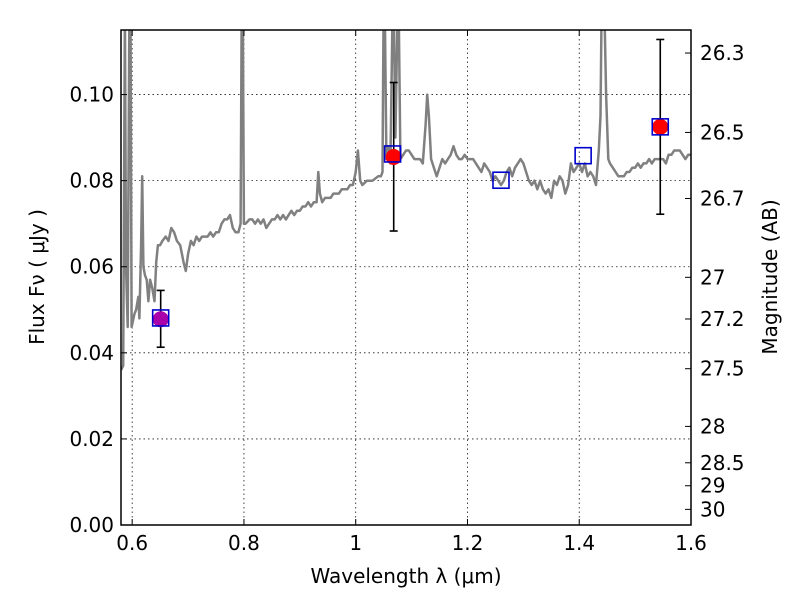 This screenshot has height=600, width=800. I want to click on y-axis-label: Flux Fν ( μJy ), so click(37, 277).